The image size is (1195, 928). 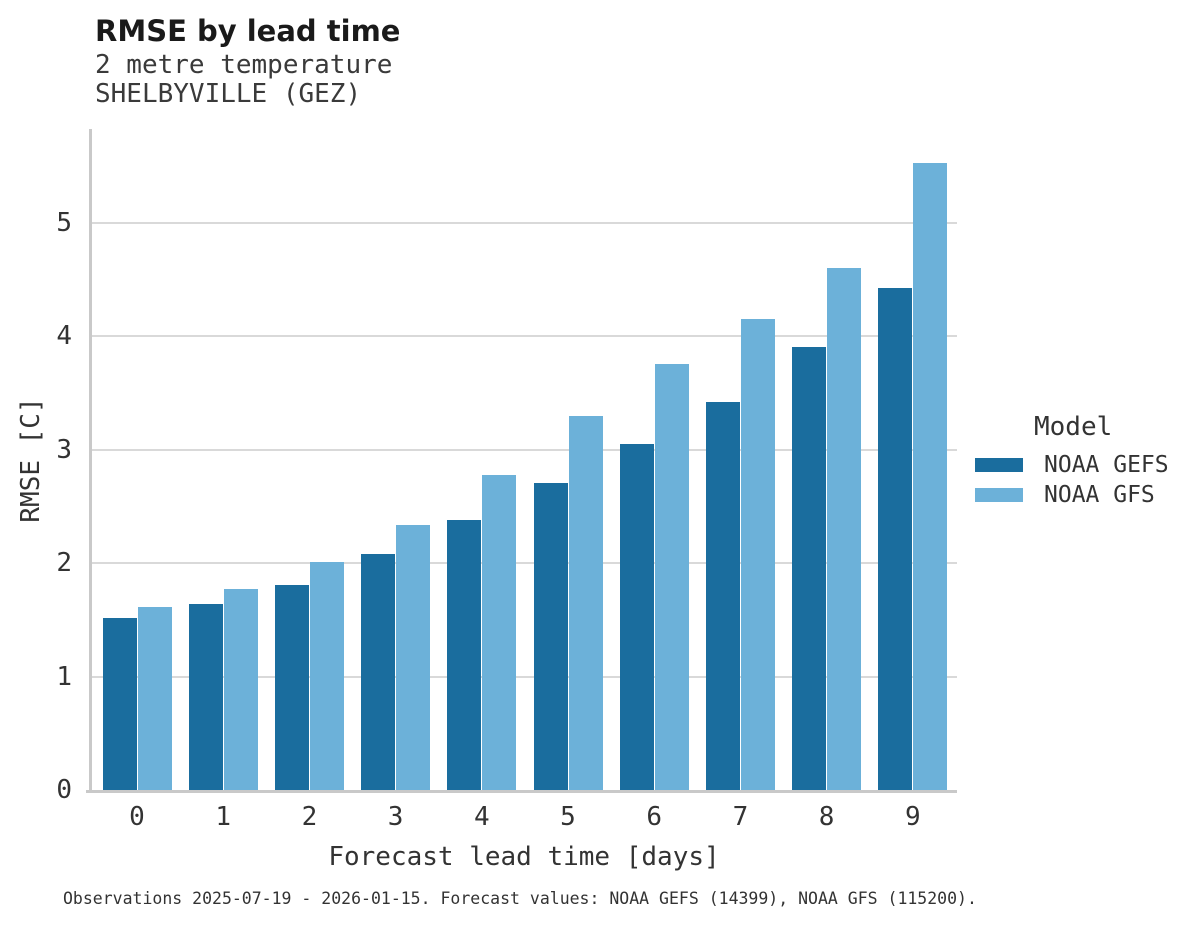 What do you see at coordinates (1073, 427) in the screenshot?
I see `legend-title: Model` at bounding box center [1073, 427].